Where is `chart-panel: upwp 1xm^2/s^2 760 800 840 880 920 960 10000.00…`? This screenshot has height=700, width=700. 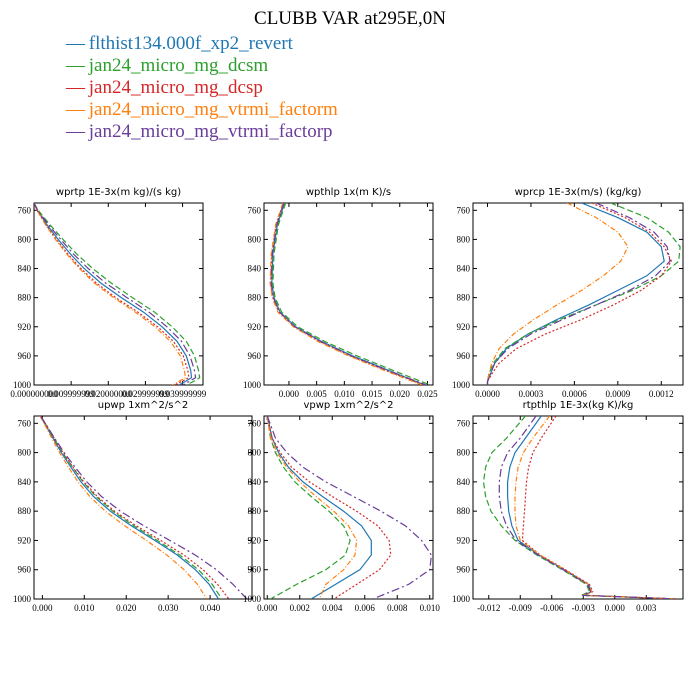
chart-panel: upwp 1xm^2/s^2 760 800 840 880 920 960 10000.00… is located at coordinates (133, 506).